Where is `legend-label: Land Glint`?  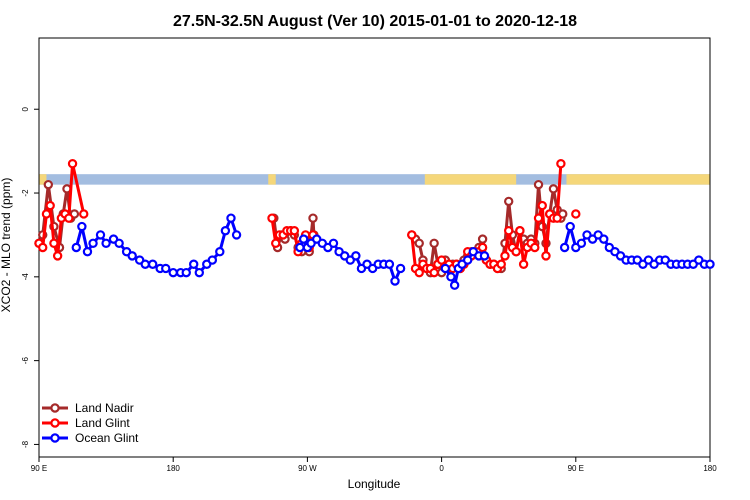
legend-label: Land Glint is located at coordinates (102, 423).